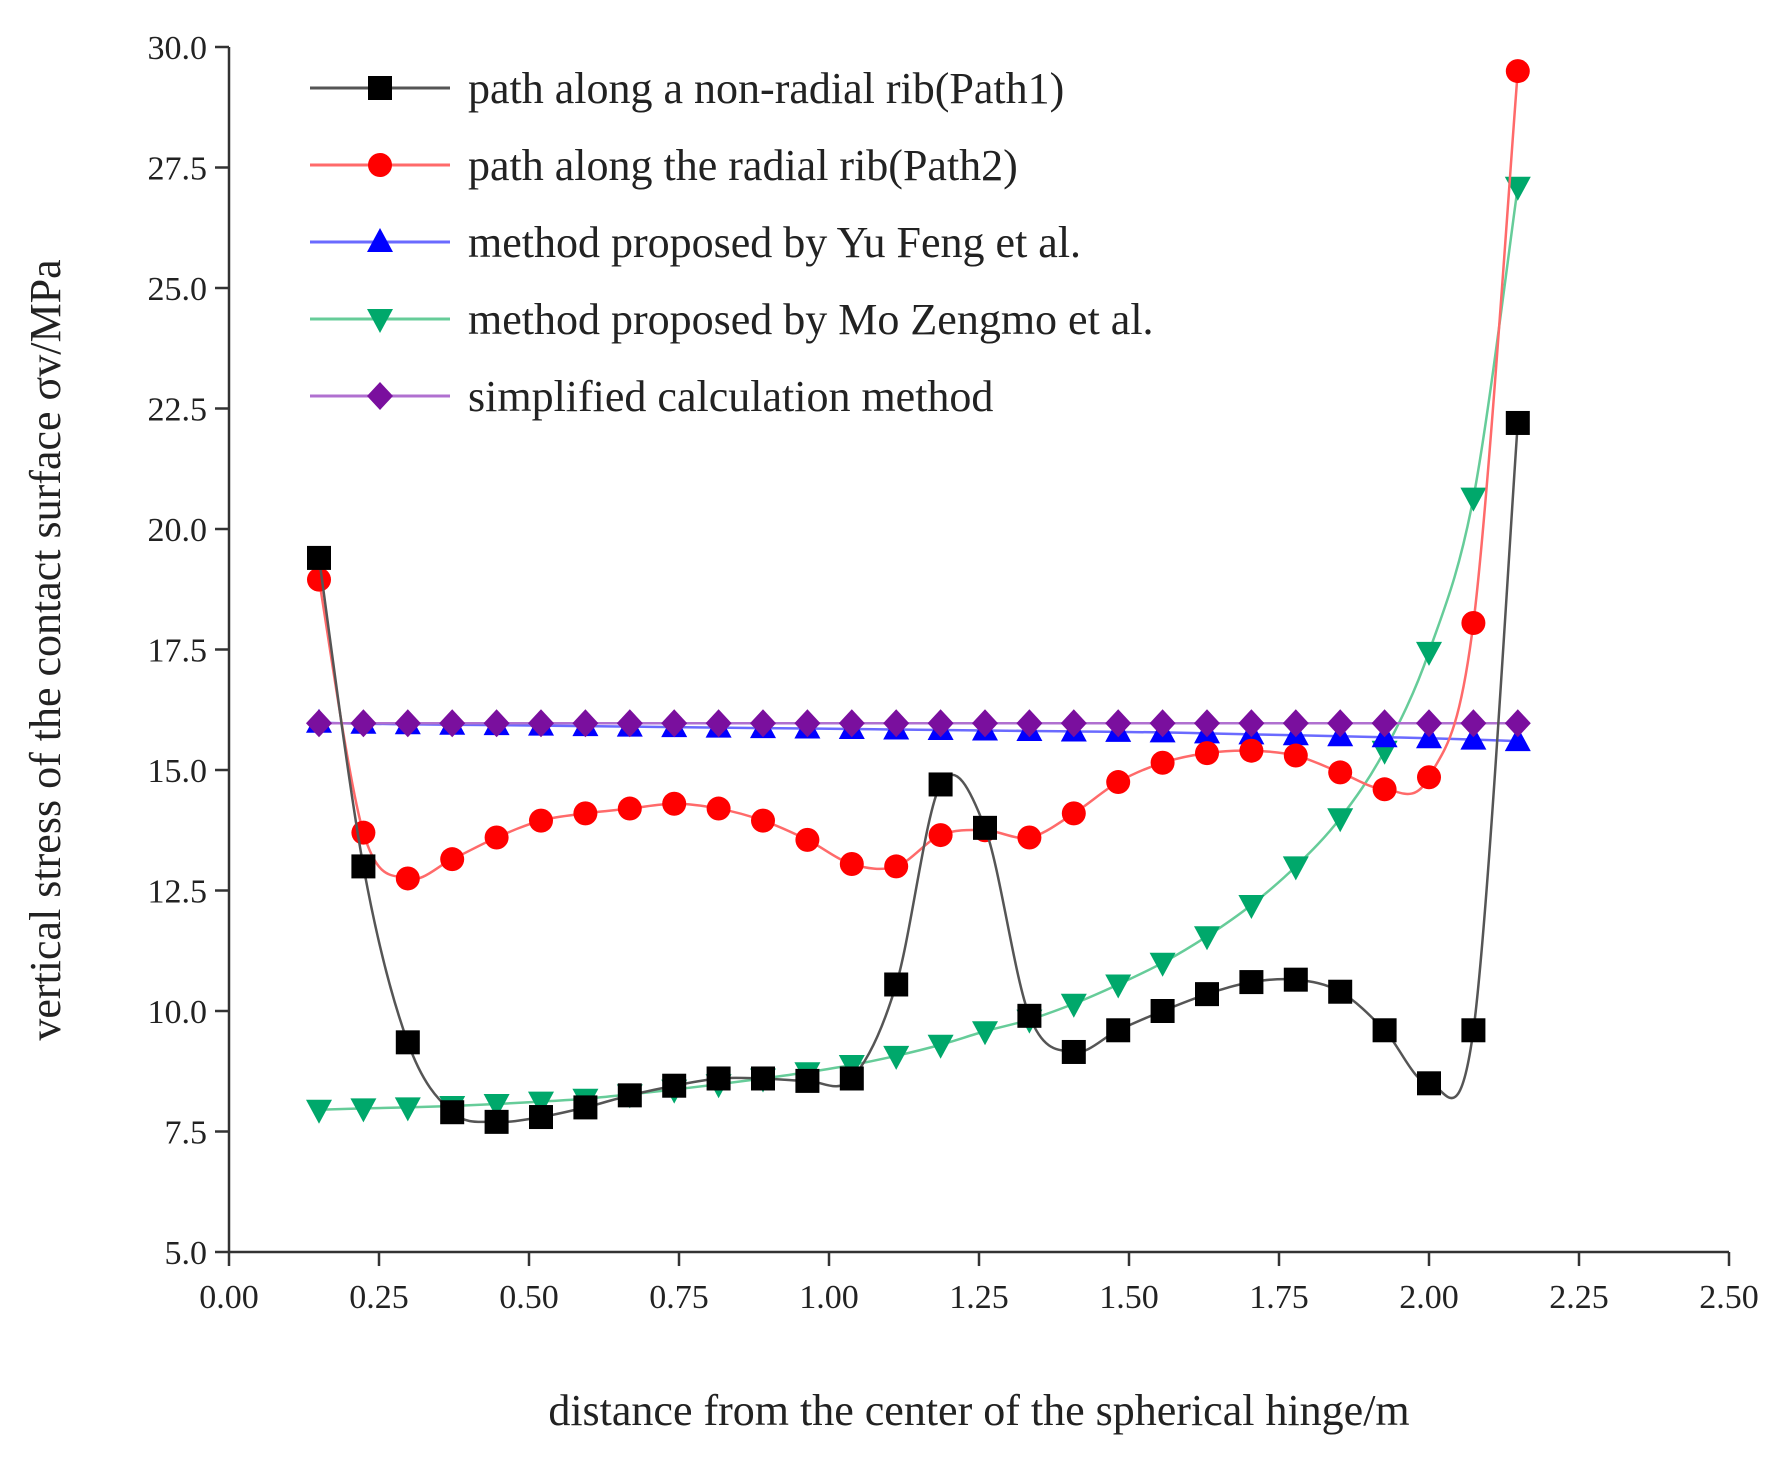  I want to click on legend-marker, so click(380, 240).